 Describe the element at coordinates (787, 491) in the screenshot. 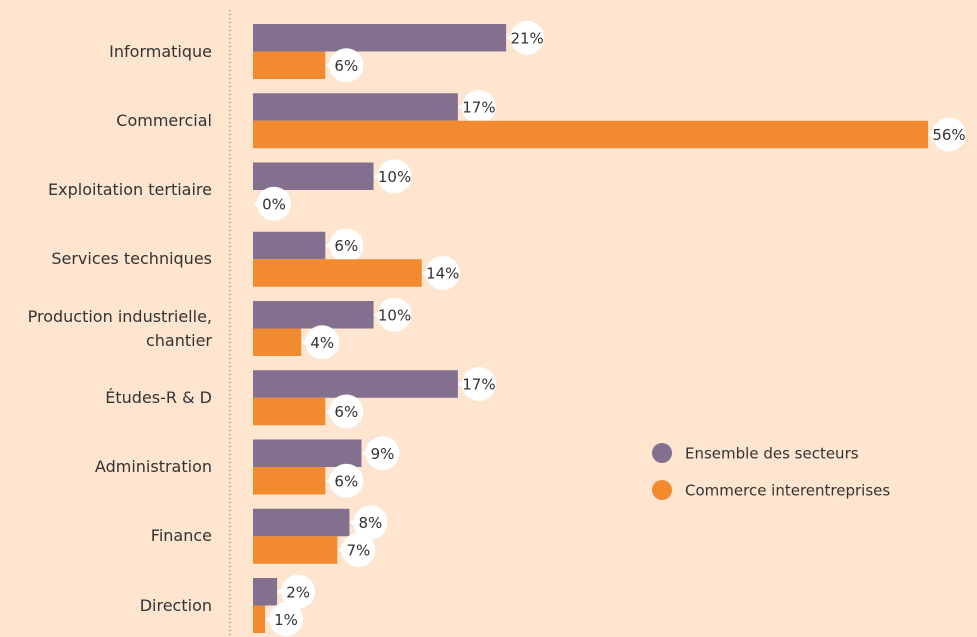

I see `legend-label: Commerce interentreprises` at that location.